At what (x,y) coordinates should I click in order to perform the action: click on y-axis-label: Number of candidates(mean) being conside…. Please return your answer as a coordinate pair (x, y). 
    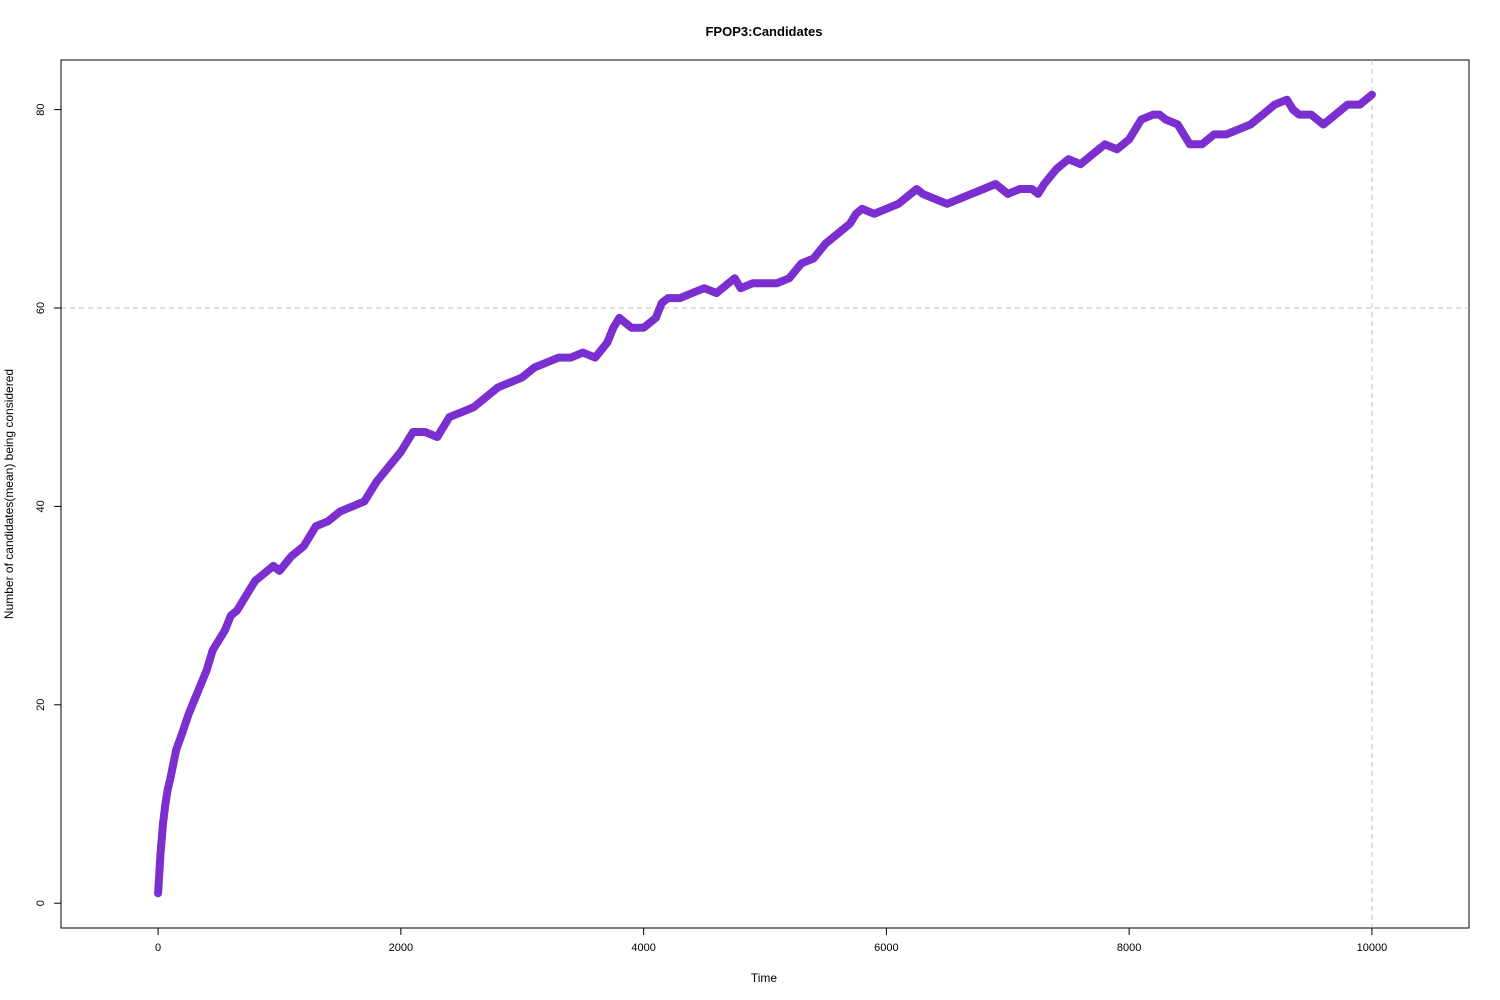
    Looking at the image, I should click on (9, 494).